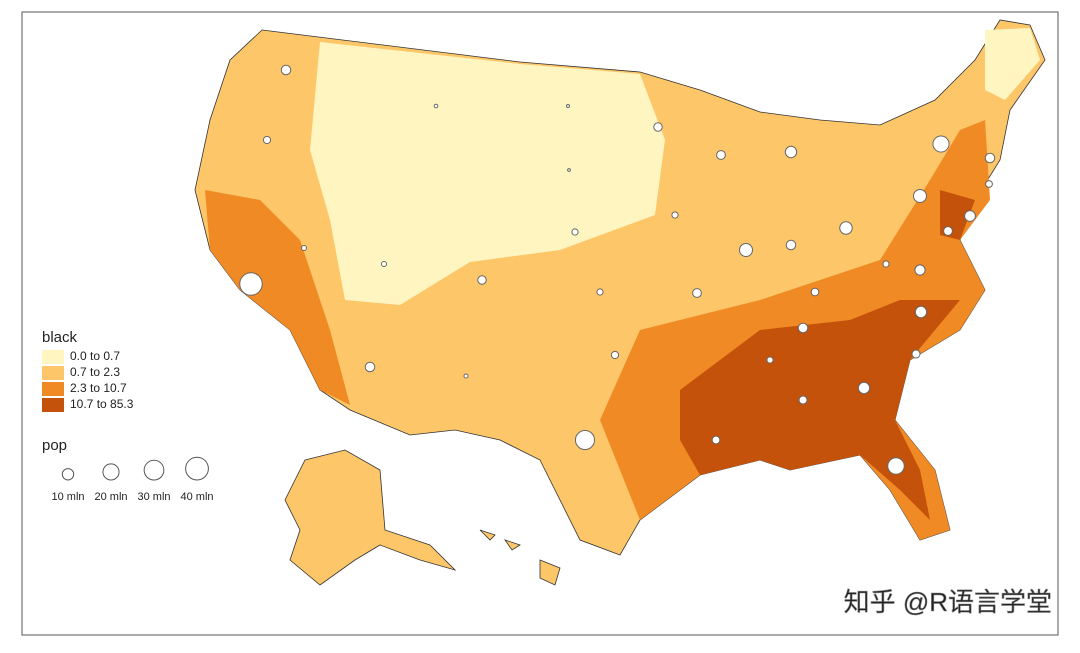 Image resolution: width=1080 pixels, height=653 pixels. Describe the element at coordinates (153, 497) in the screenshot. I see `legend-label: 30 mln` at that location.